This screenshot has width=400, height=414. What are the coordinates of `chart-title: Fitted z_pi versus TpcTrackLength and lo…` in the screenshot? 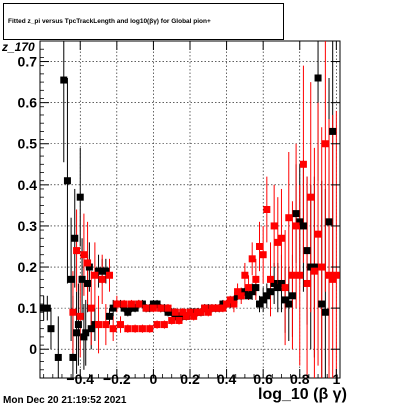 It's located at (143, 21).